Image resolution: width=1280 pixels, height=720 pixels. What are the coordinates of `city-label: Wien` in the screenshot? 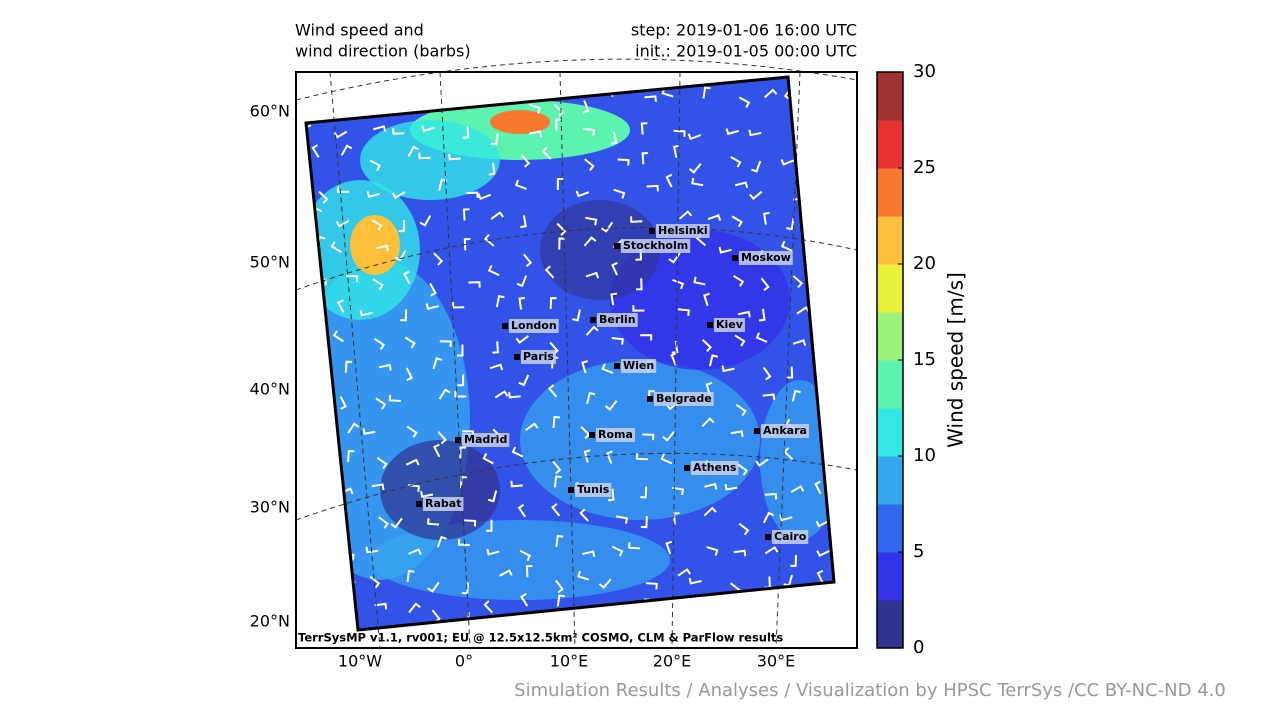 It's located at (638, 365).